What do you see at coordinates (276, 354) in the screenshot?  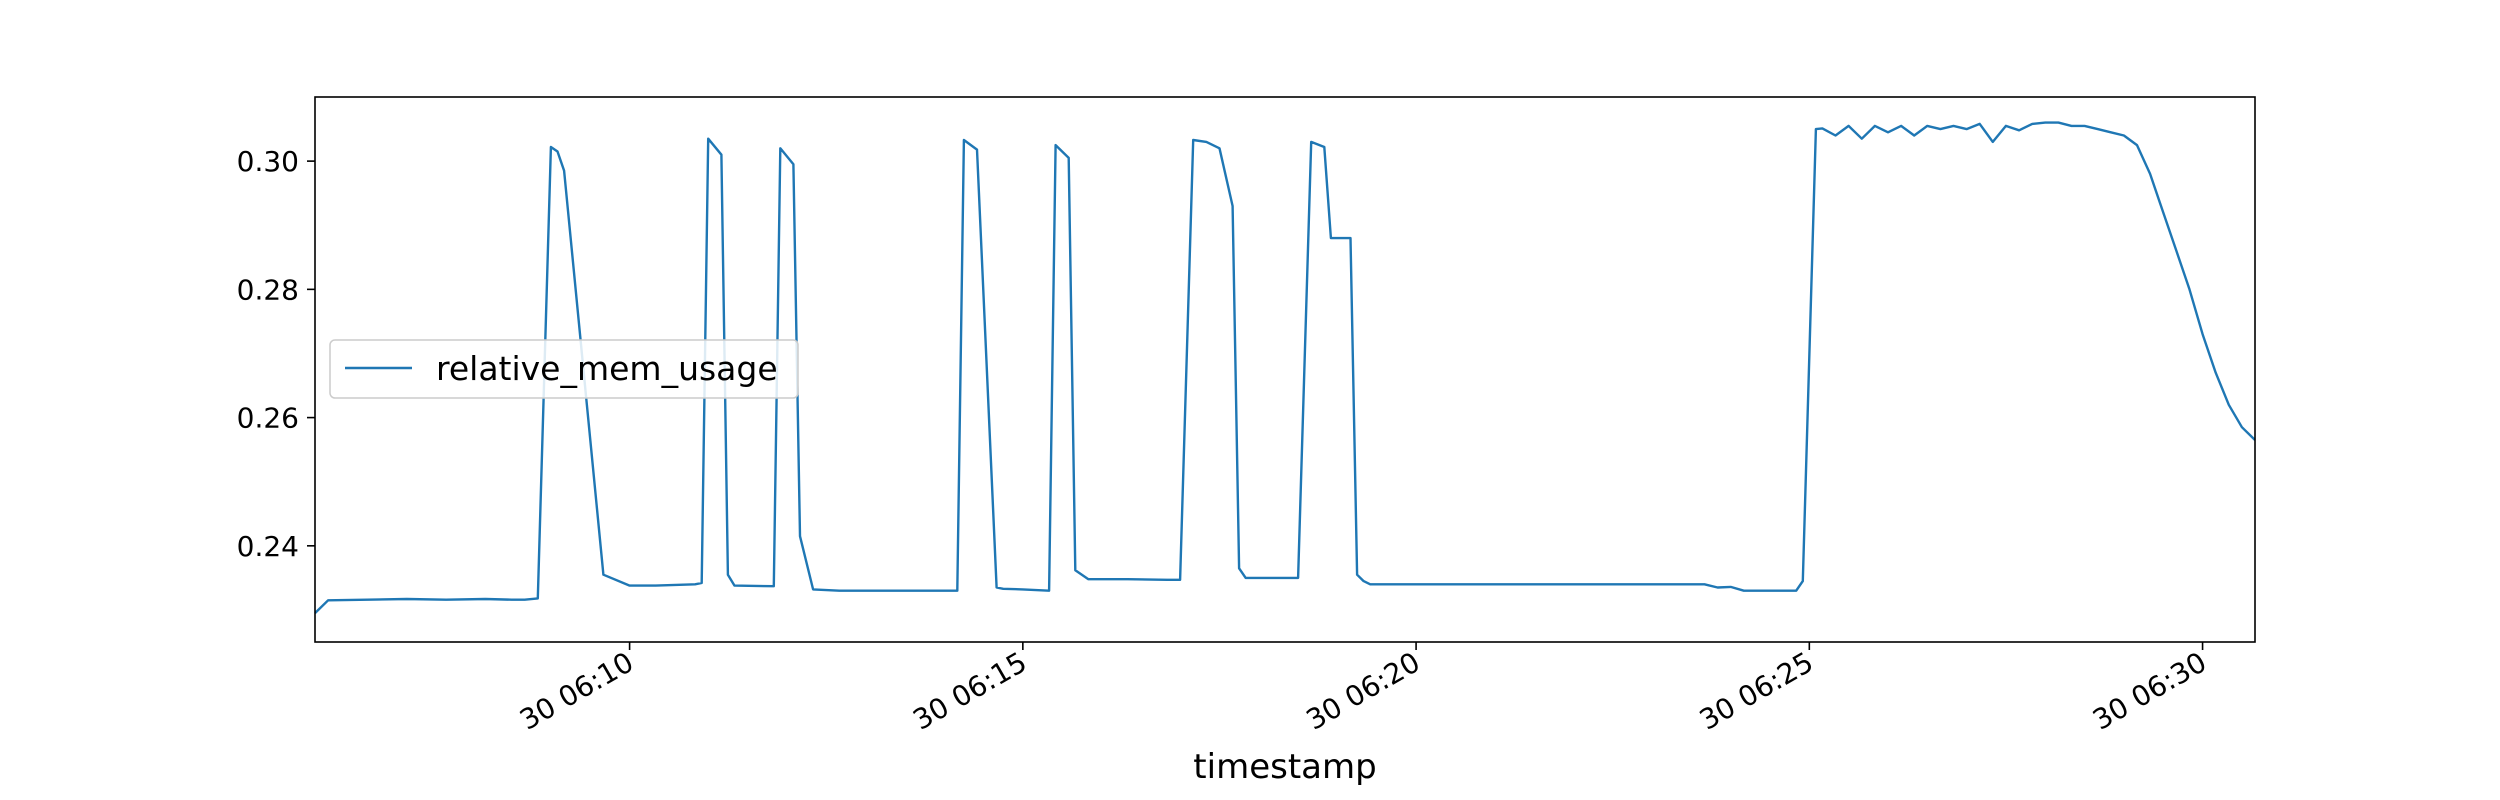 I see `y-axis: 0.24 0.26 0.28 0.30` at bounding box center [276, 354].